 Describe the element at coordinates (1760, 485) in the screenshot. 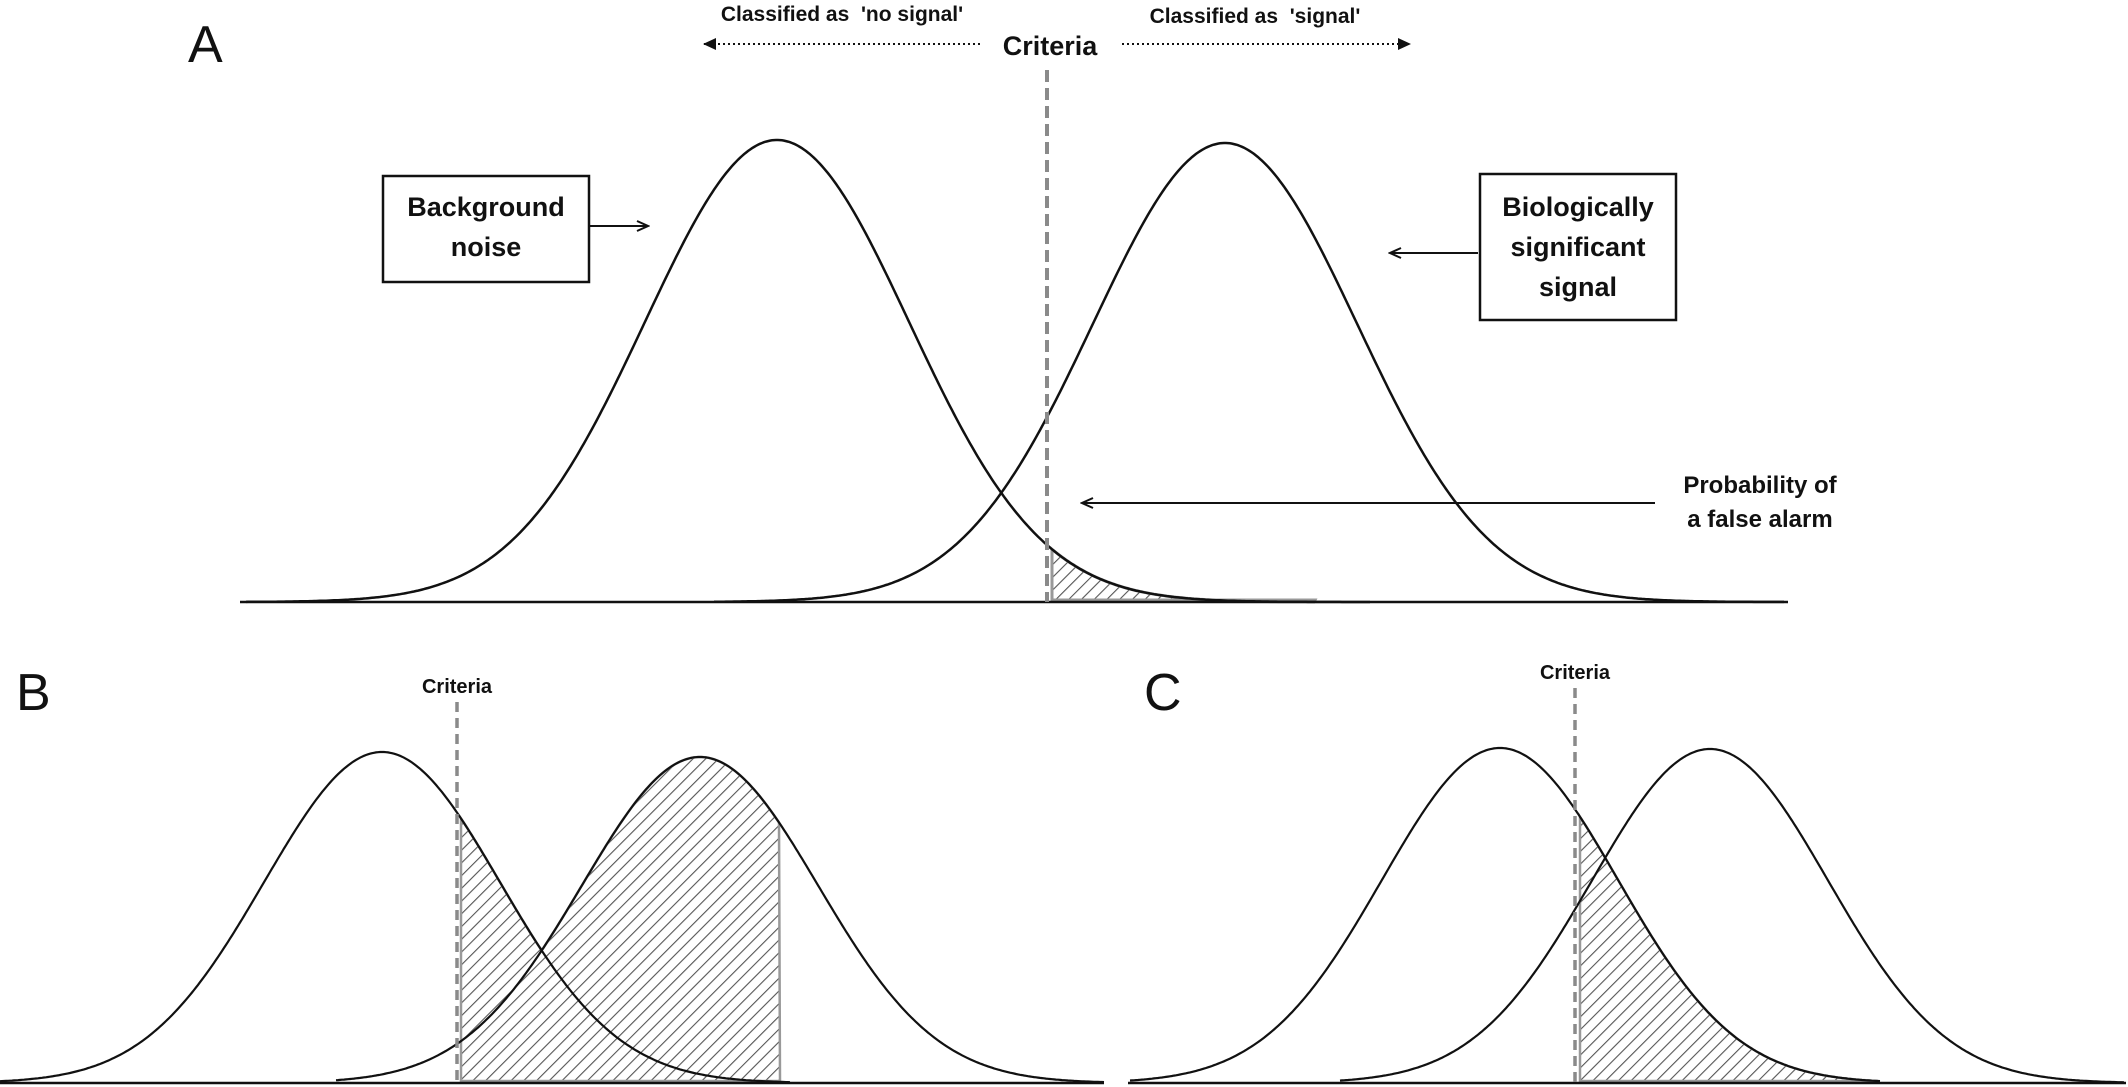

I see `panel-a-false-alarm-label-line1: Probability of` at that location.